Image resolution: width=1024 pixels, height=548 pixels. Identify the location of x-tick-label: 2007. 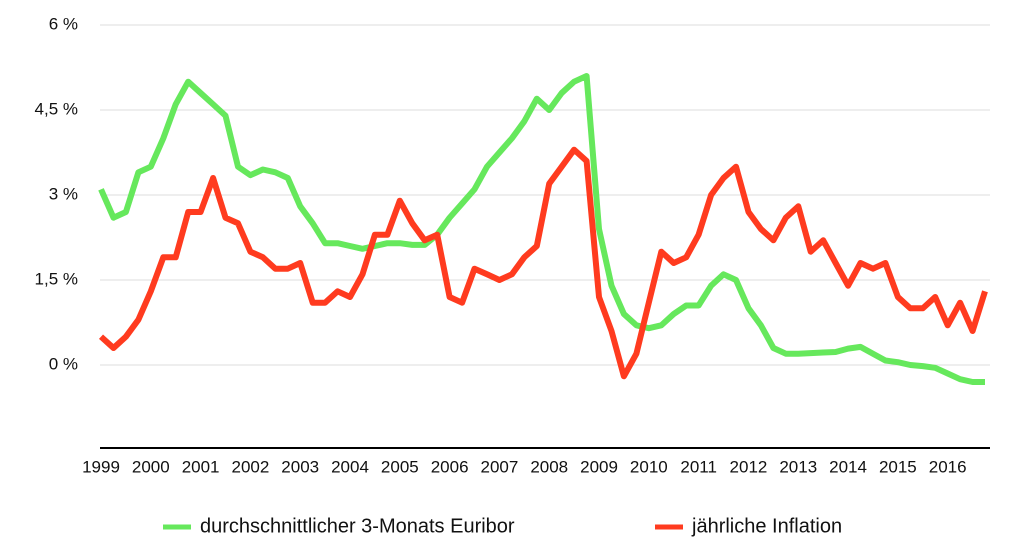
(500, 466).